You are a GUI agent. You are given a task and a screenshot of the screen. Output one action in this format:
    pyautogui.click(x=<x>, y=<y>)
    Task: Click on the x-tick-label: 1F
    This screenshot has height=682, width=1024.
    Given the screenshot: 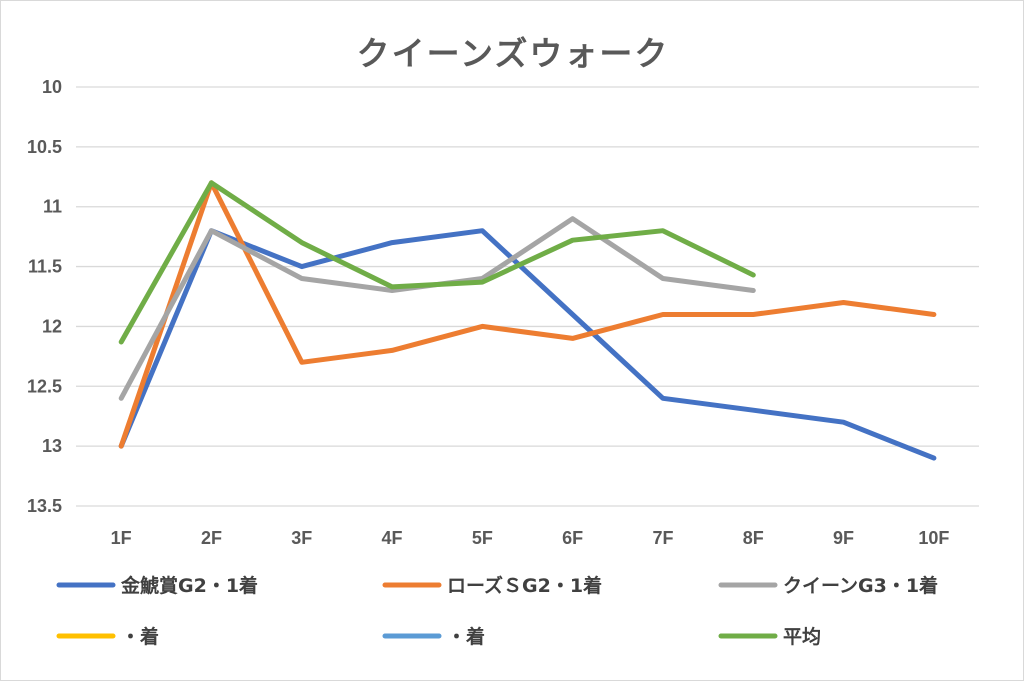 What is the action you would take?
    pyautogui.click(x=121, y=538)
    